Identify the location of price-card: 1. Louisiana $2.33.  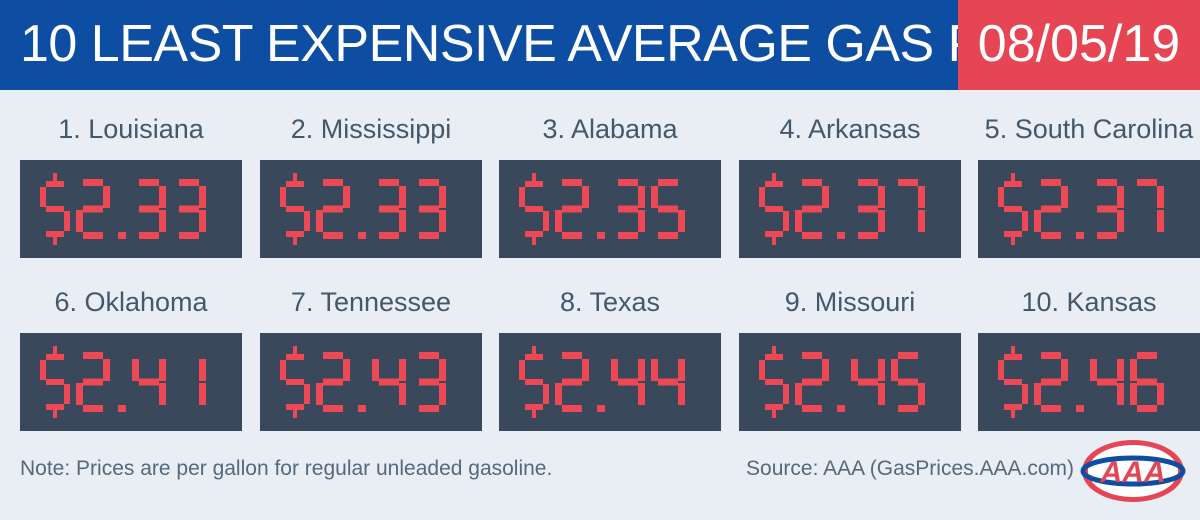
(131, 187).